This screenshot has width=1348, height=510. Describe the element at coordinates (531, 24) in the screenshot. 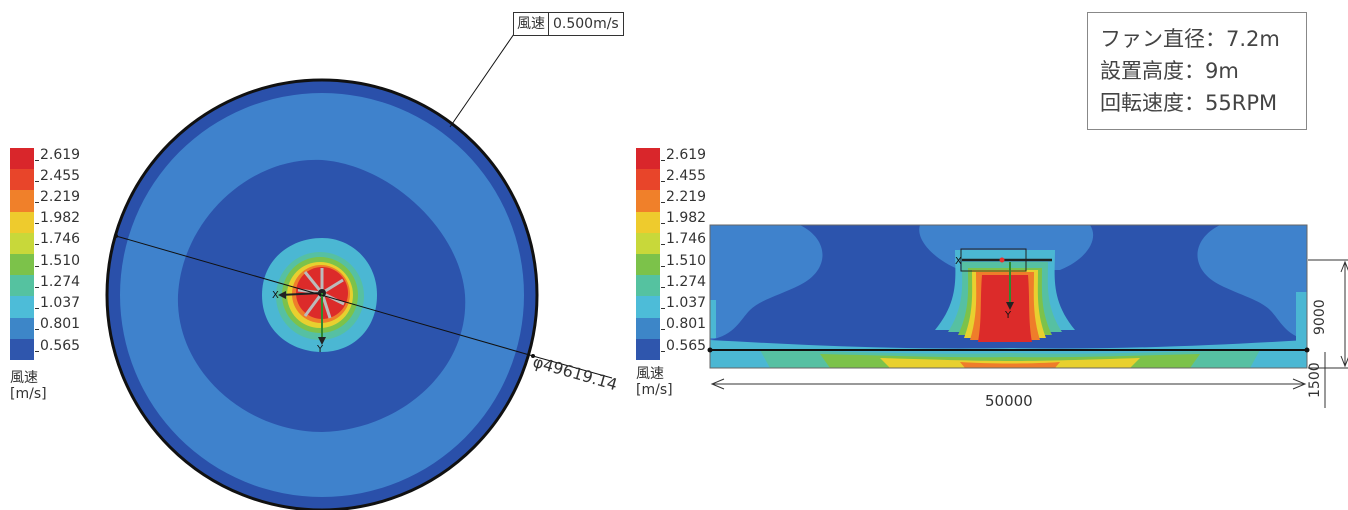

I see `callout-label: 風速` at that location.